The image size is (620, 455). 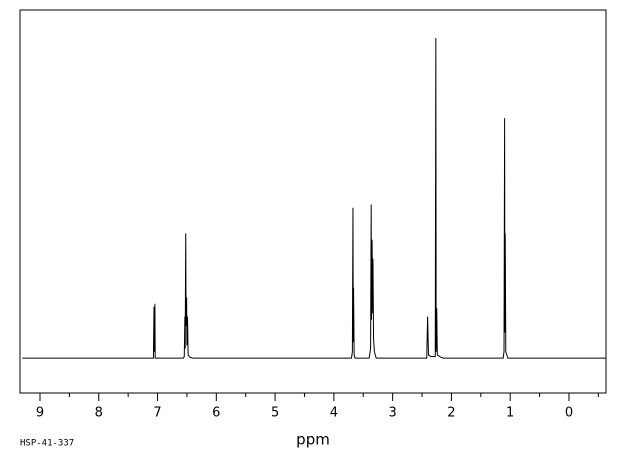 I want to click on x-tick-label: 2, so click(x=451, y=413).